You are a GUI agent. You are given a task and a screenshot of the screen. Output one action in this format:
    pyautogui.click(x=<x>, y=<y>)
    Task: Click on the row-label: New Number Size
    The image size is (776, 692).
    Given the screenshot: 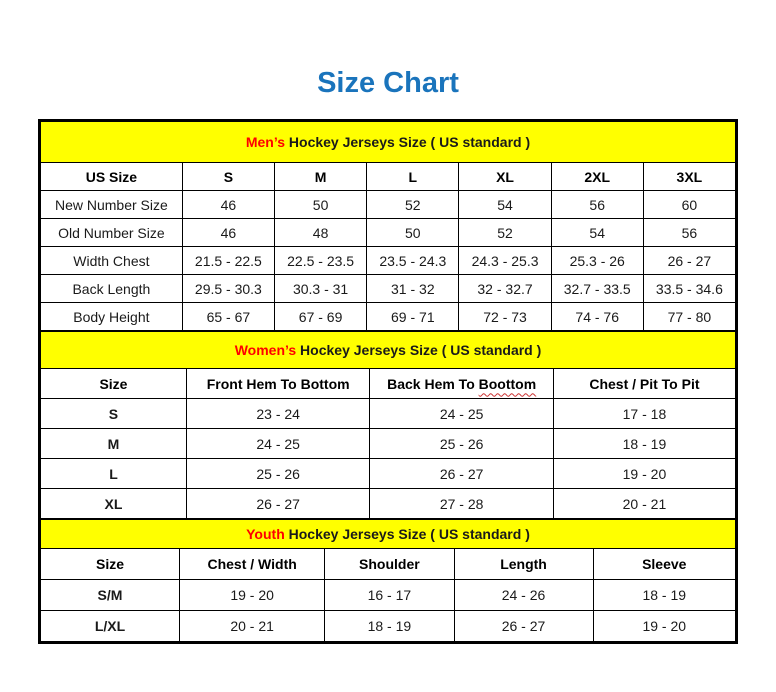 What is the action you would take?
    pyautogui.click(x=111, y=204)
    